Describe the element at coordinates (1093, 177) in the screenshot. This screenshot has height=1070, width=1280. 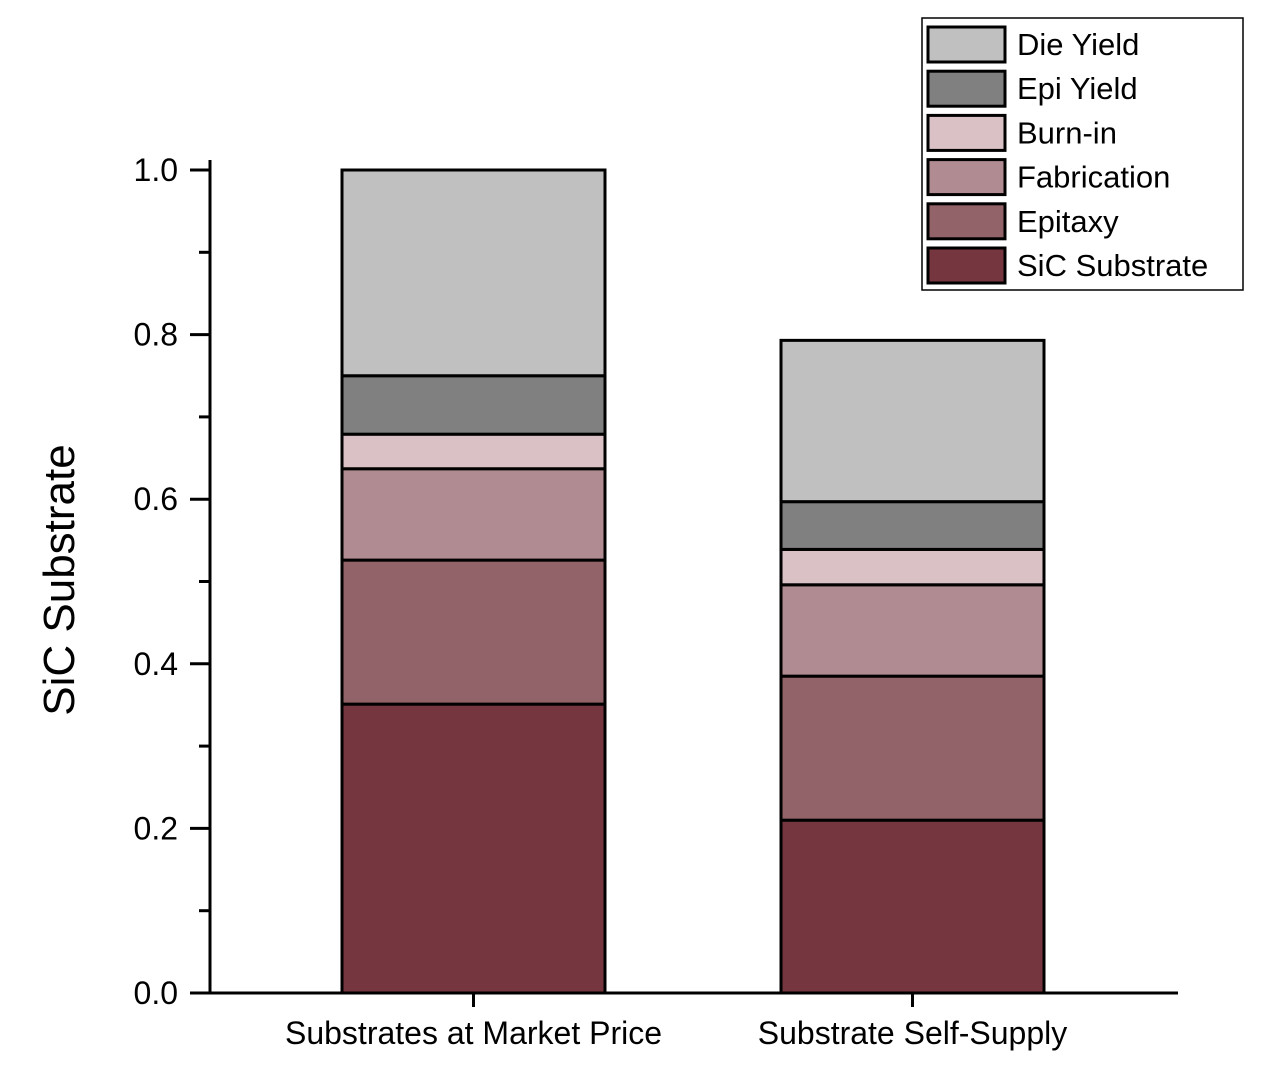
I see `legend-label: Fabrication` at that location.